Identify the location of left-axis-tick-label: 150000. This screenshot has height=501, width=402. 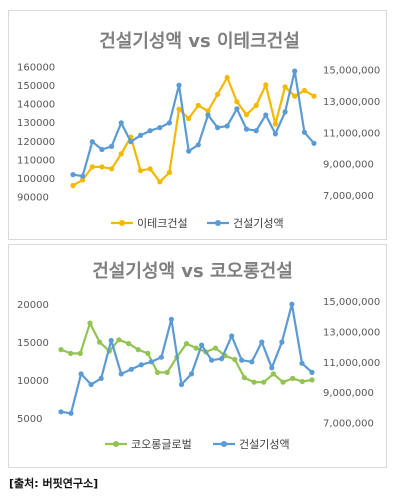
(36, 86).